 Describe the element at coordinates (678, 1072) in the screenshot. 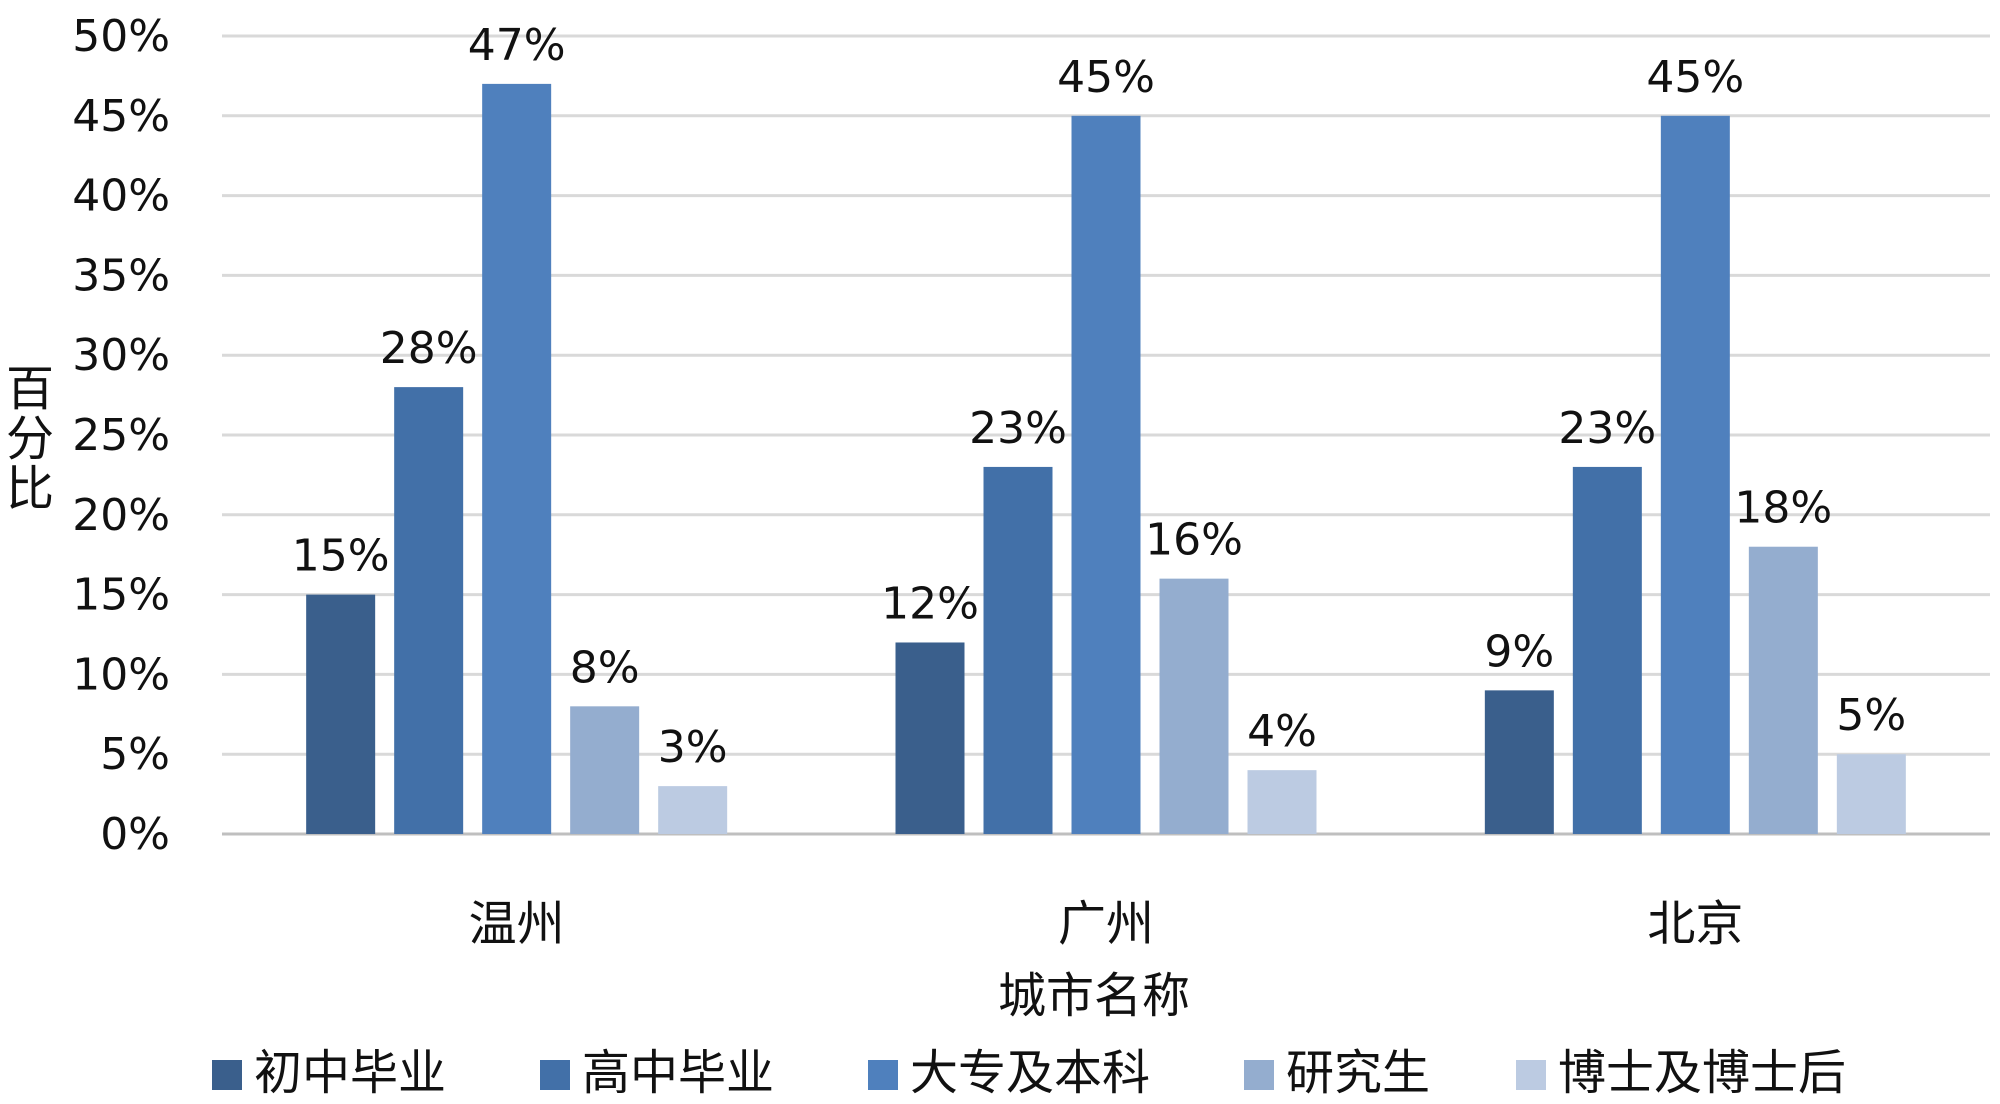

I see `legend-label: 高中毕业` at that location.